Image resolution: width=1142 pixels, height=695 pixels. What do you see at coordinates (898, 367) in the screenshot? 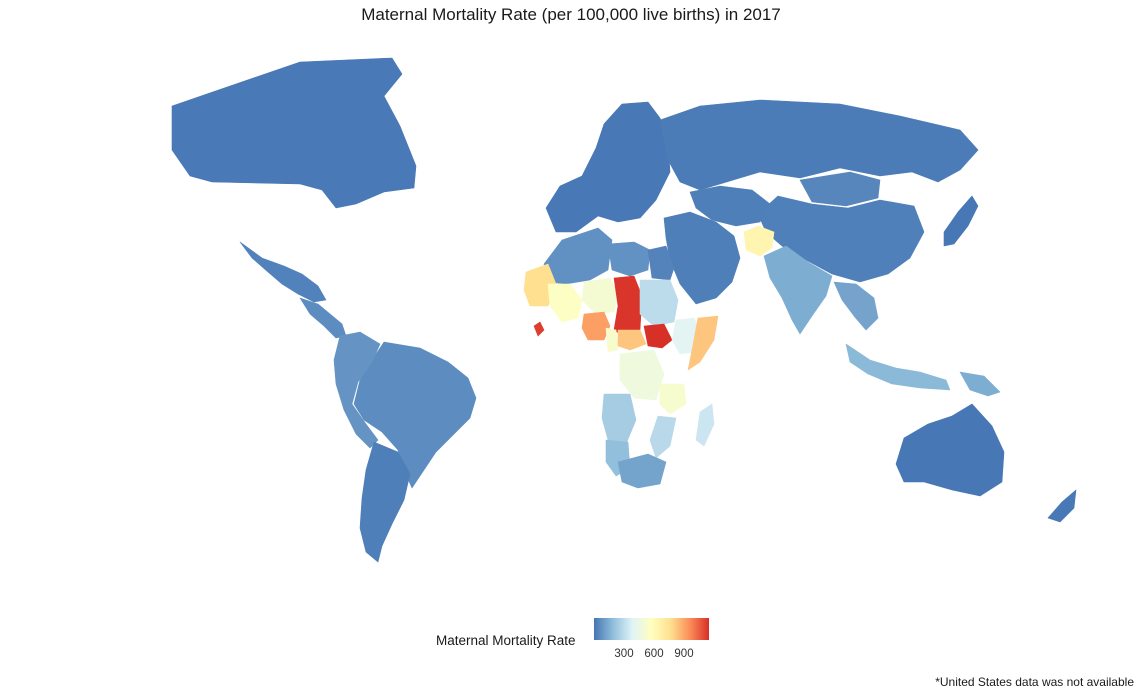
I see `region-indonesia: Indonesia` at bounding box center [898, 367].